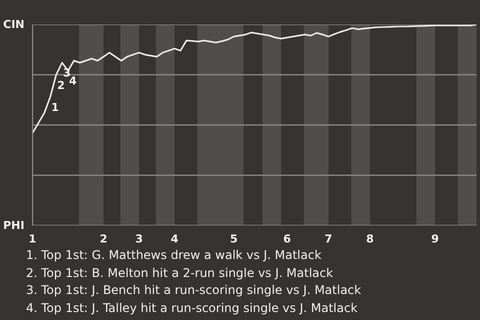 The image size is (480, 320). Describe the element at coordinates (370, 239) in the screenshot. I see `x-tick-label: 8` at that location.